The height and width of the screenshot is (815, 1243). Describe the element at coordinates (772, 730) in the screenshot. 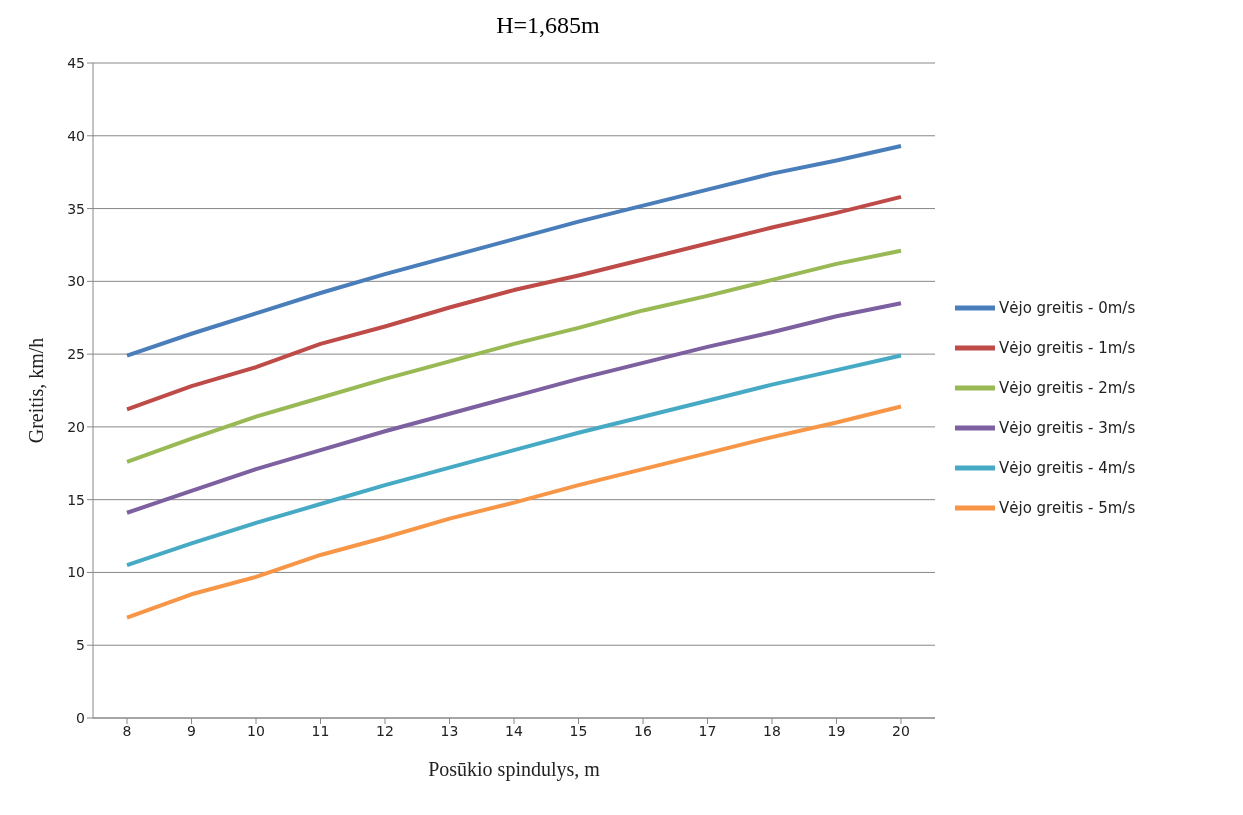

I see `x-tick-label: 18` at that location.